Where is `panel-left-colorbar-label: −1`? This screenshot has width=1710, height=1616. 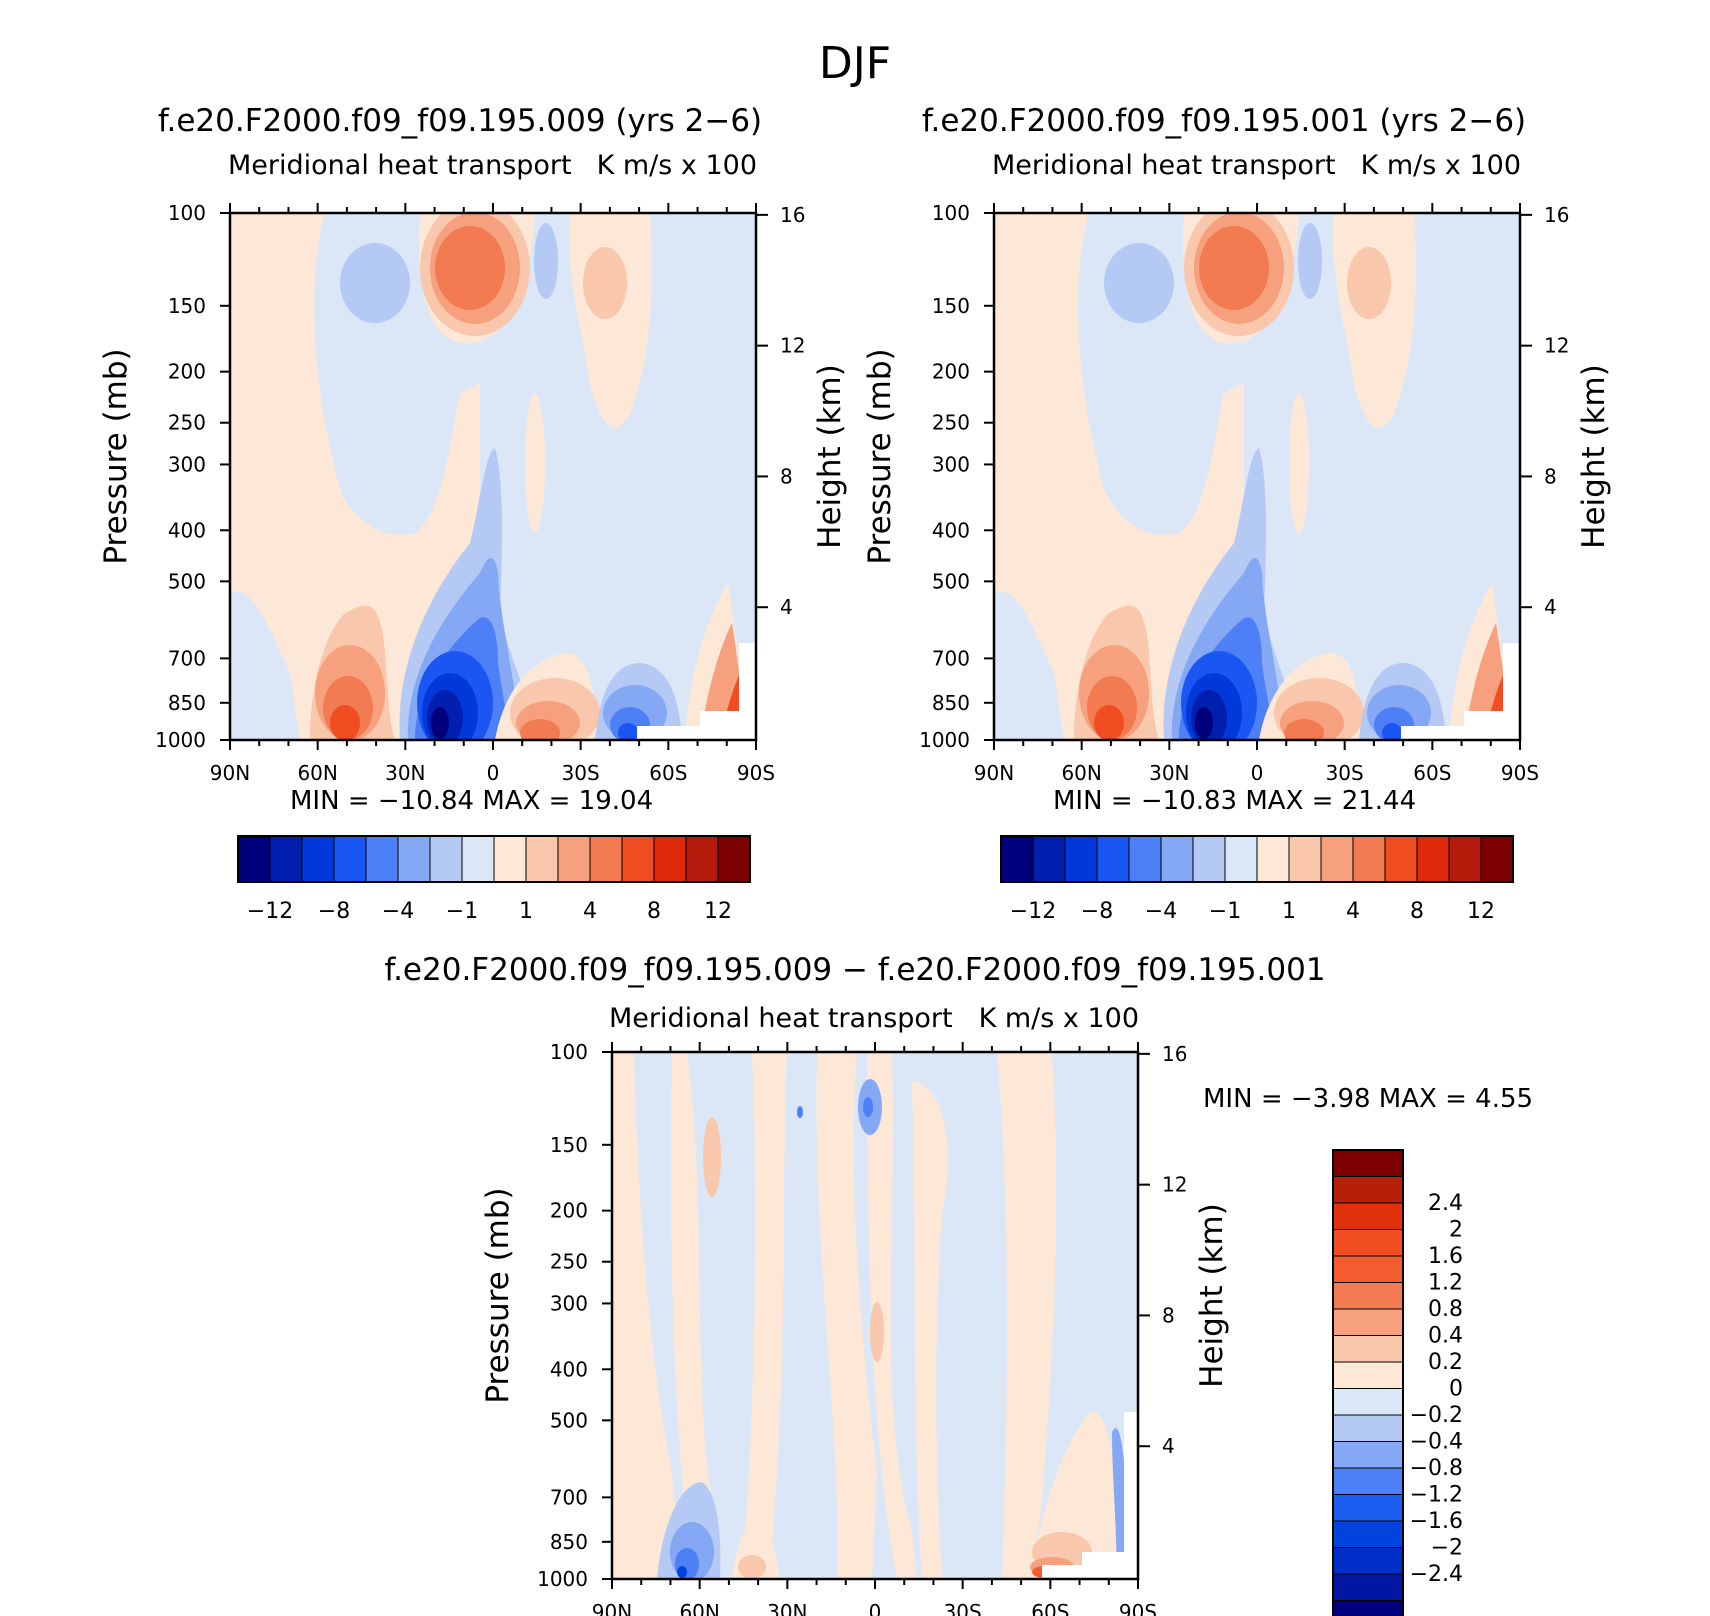
panel-left-colorbar-label: −1 is located at coordinates (462, 911).